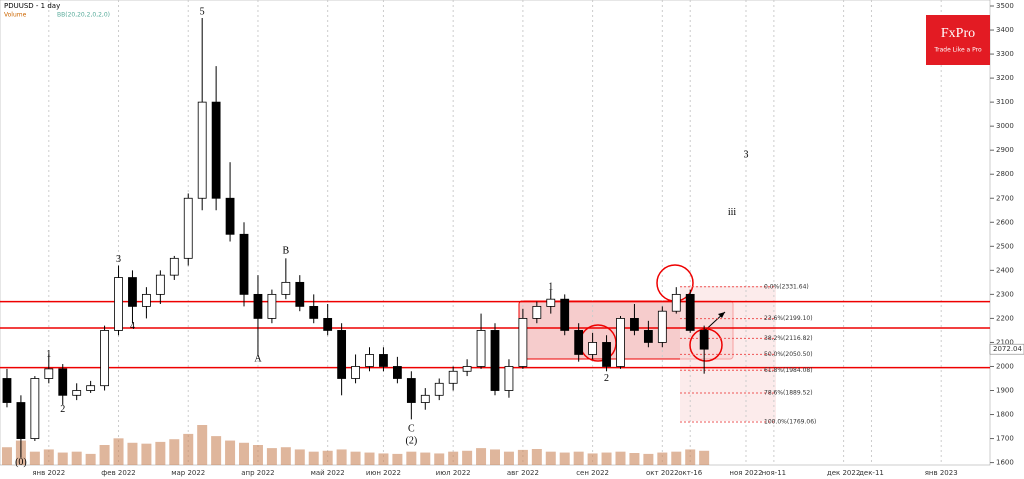 Image resolution: width=1024 pixels, height=479 pixels. What do you see at coordinates (286, 250) in the screenshot?
I see `wave-label: B` at bounding box center [286, 250].